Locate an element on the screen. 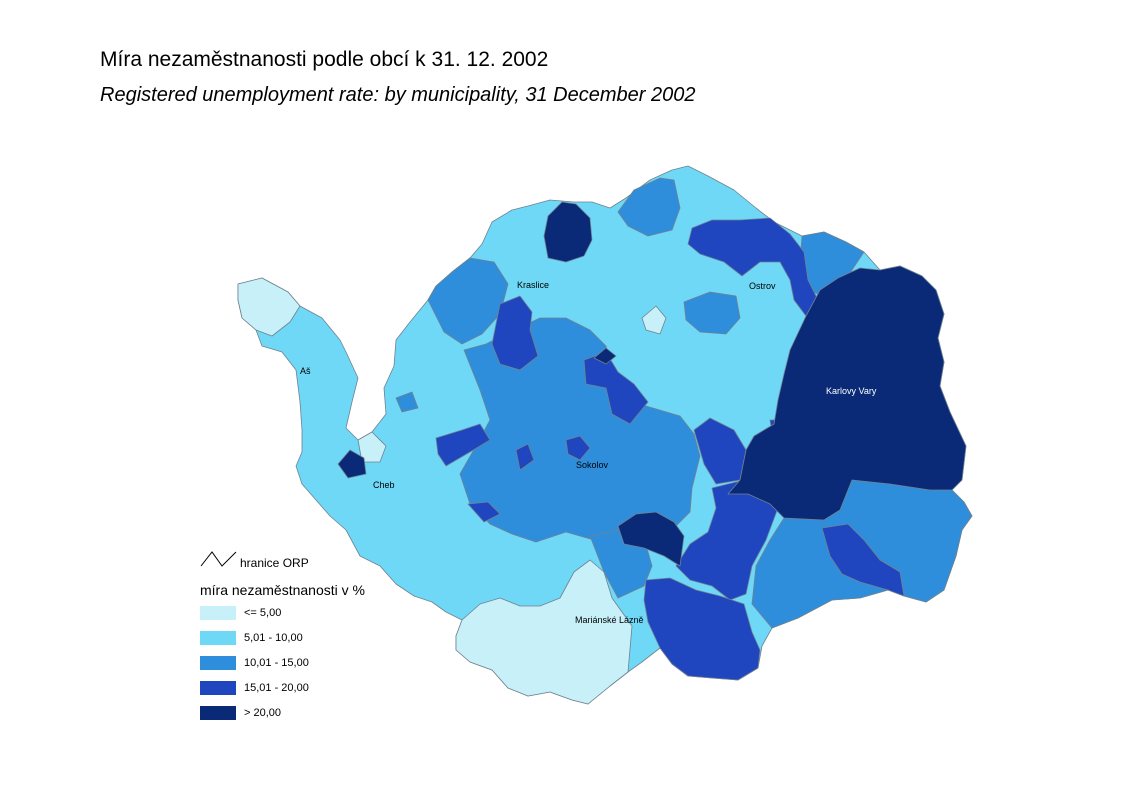 The height and width of the screenshot is (794, 1122). legend-border-entry: hranice ORP is located at coordinates (298, 560).